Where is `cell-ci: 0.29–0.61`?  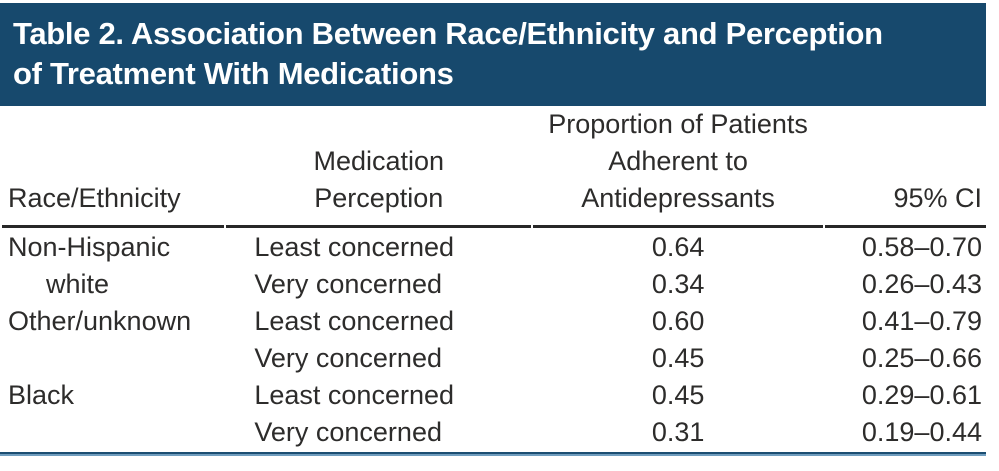
cell-ci: 0.29–0.61 is located at coordinates (921, 394).